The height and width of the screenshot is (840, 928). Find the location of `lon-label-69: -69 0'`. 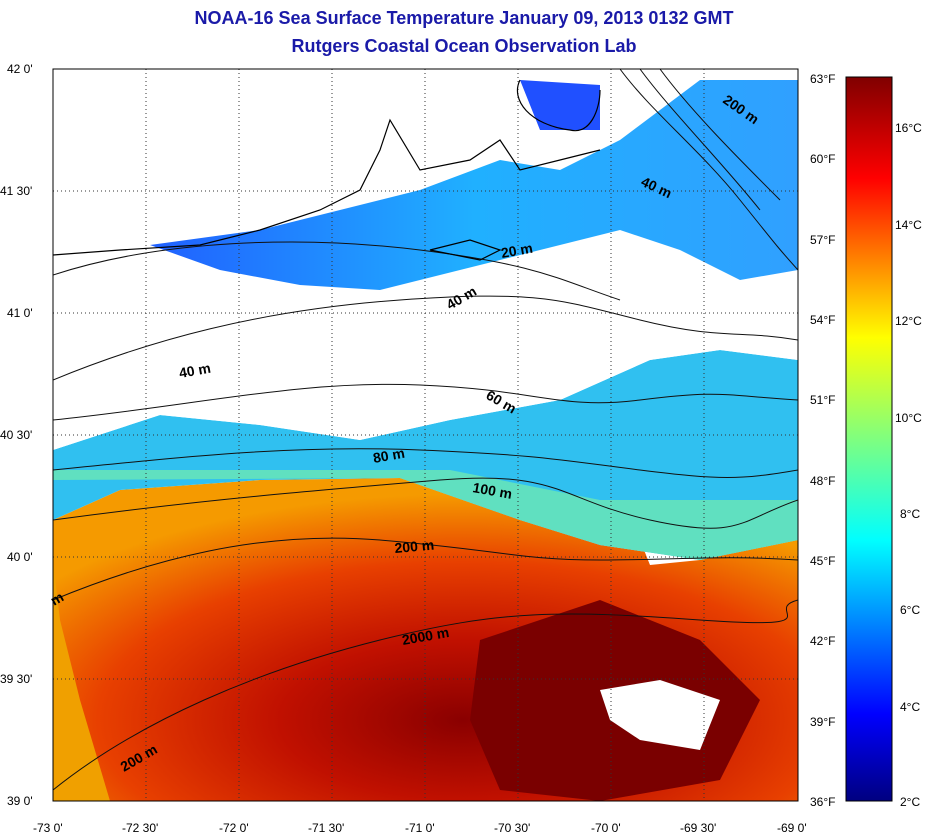

lon-label-69: -69 0' is located at coordinates (792, 828).